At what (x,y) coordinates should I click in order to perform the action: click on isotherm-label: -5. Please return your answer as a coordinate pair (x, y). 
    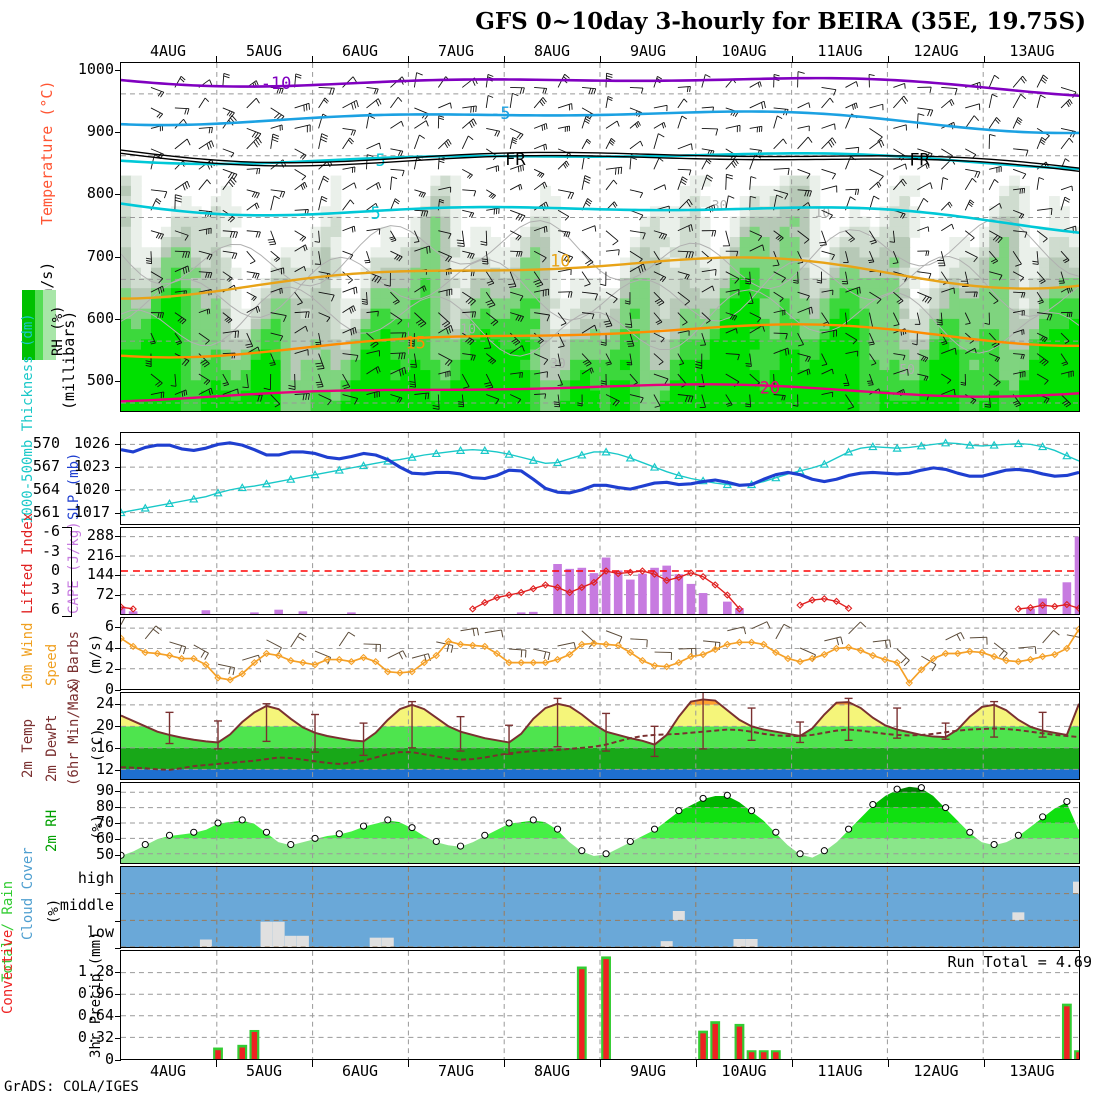
    Looking at the image, I should click on (500, 113).